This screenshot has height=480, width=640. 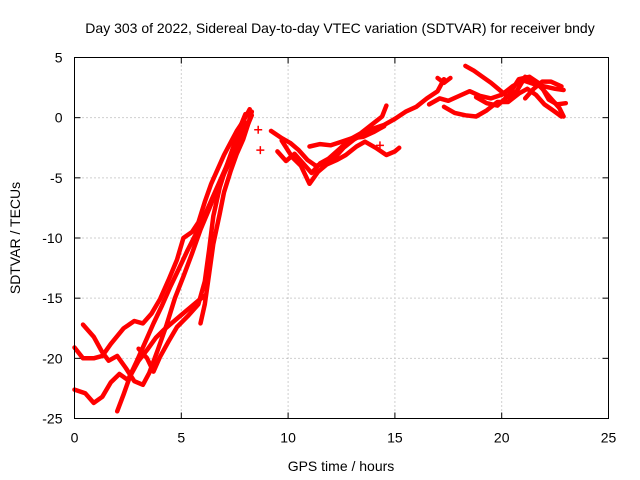 I want to click on series-s7, so click(x=357, y=122).